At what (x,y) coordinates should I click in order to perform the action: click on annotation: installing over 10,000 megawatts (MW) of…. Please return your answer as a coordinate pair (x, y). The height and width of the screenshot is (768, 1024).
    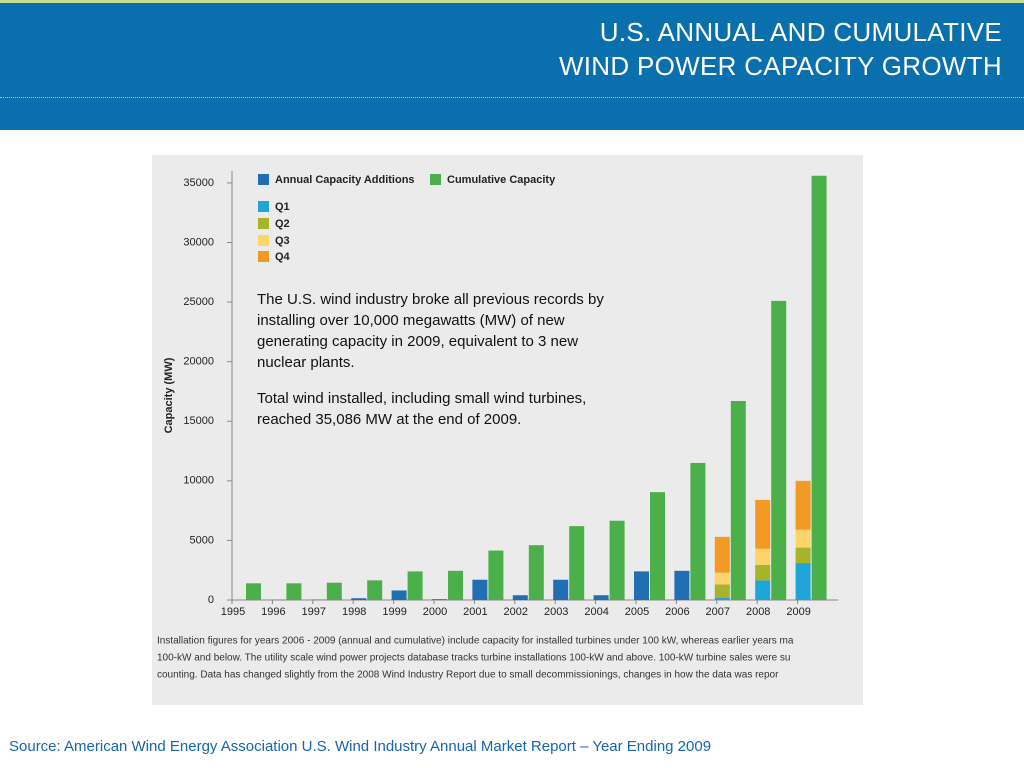
    Looking at the image, I should click on (411, 320).